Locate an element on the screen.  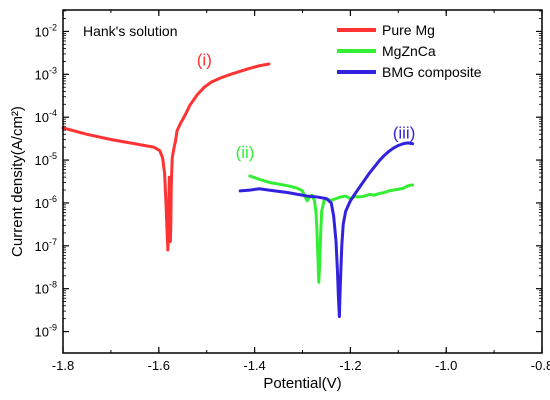
y-axis-title: Current density(A/cm²) is located at coordinates (17, 181).